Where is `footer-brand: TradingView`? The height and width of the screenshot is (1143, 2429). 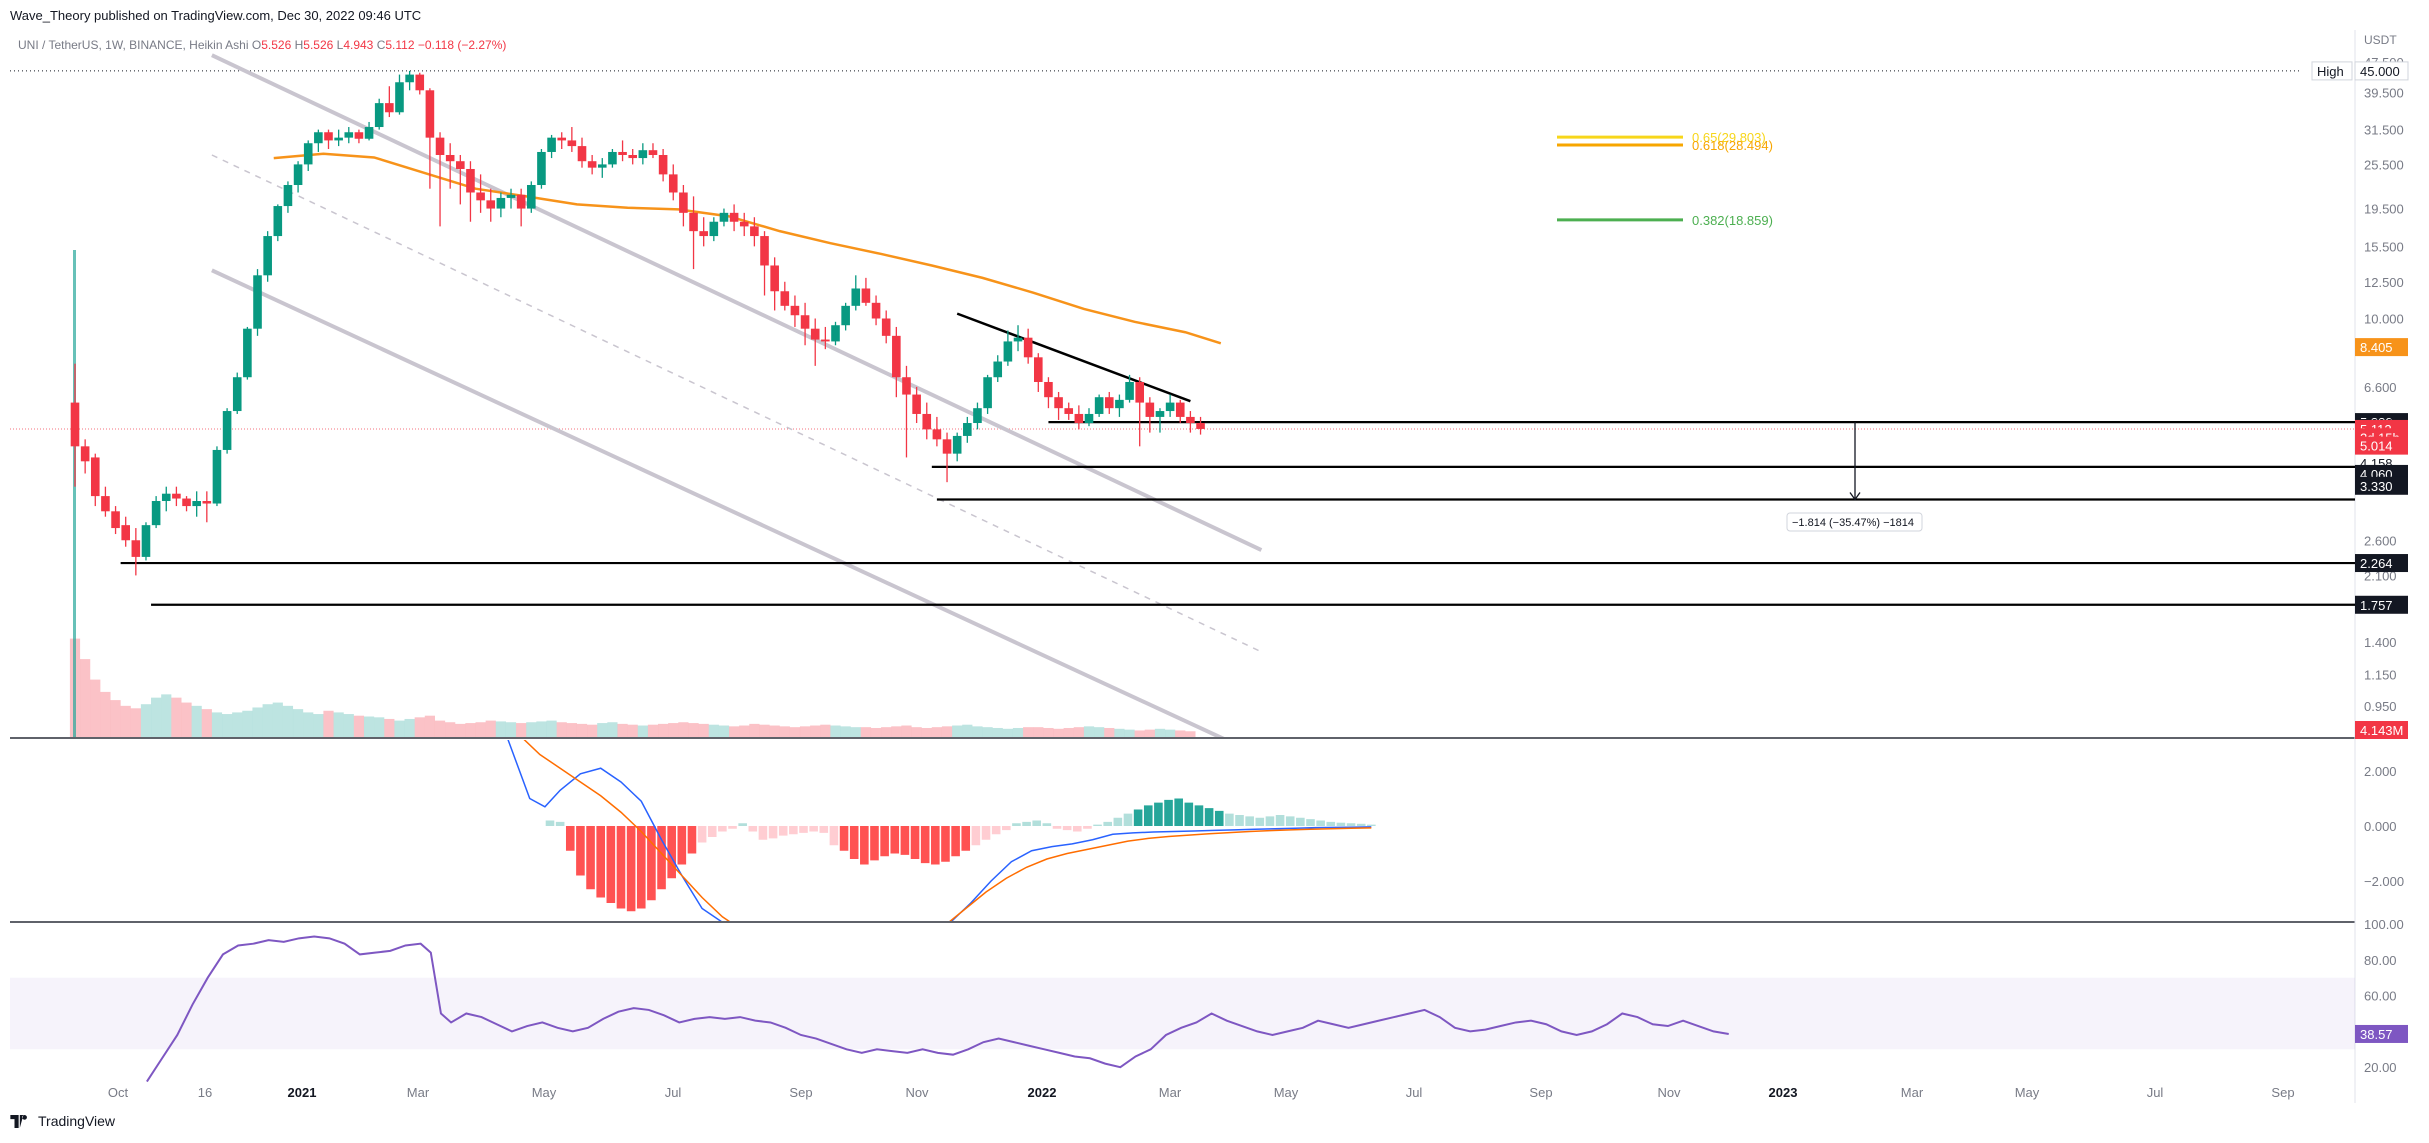
footer-brand: TradingView is located at coordinates (62, 1121).